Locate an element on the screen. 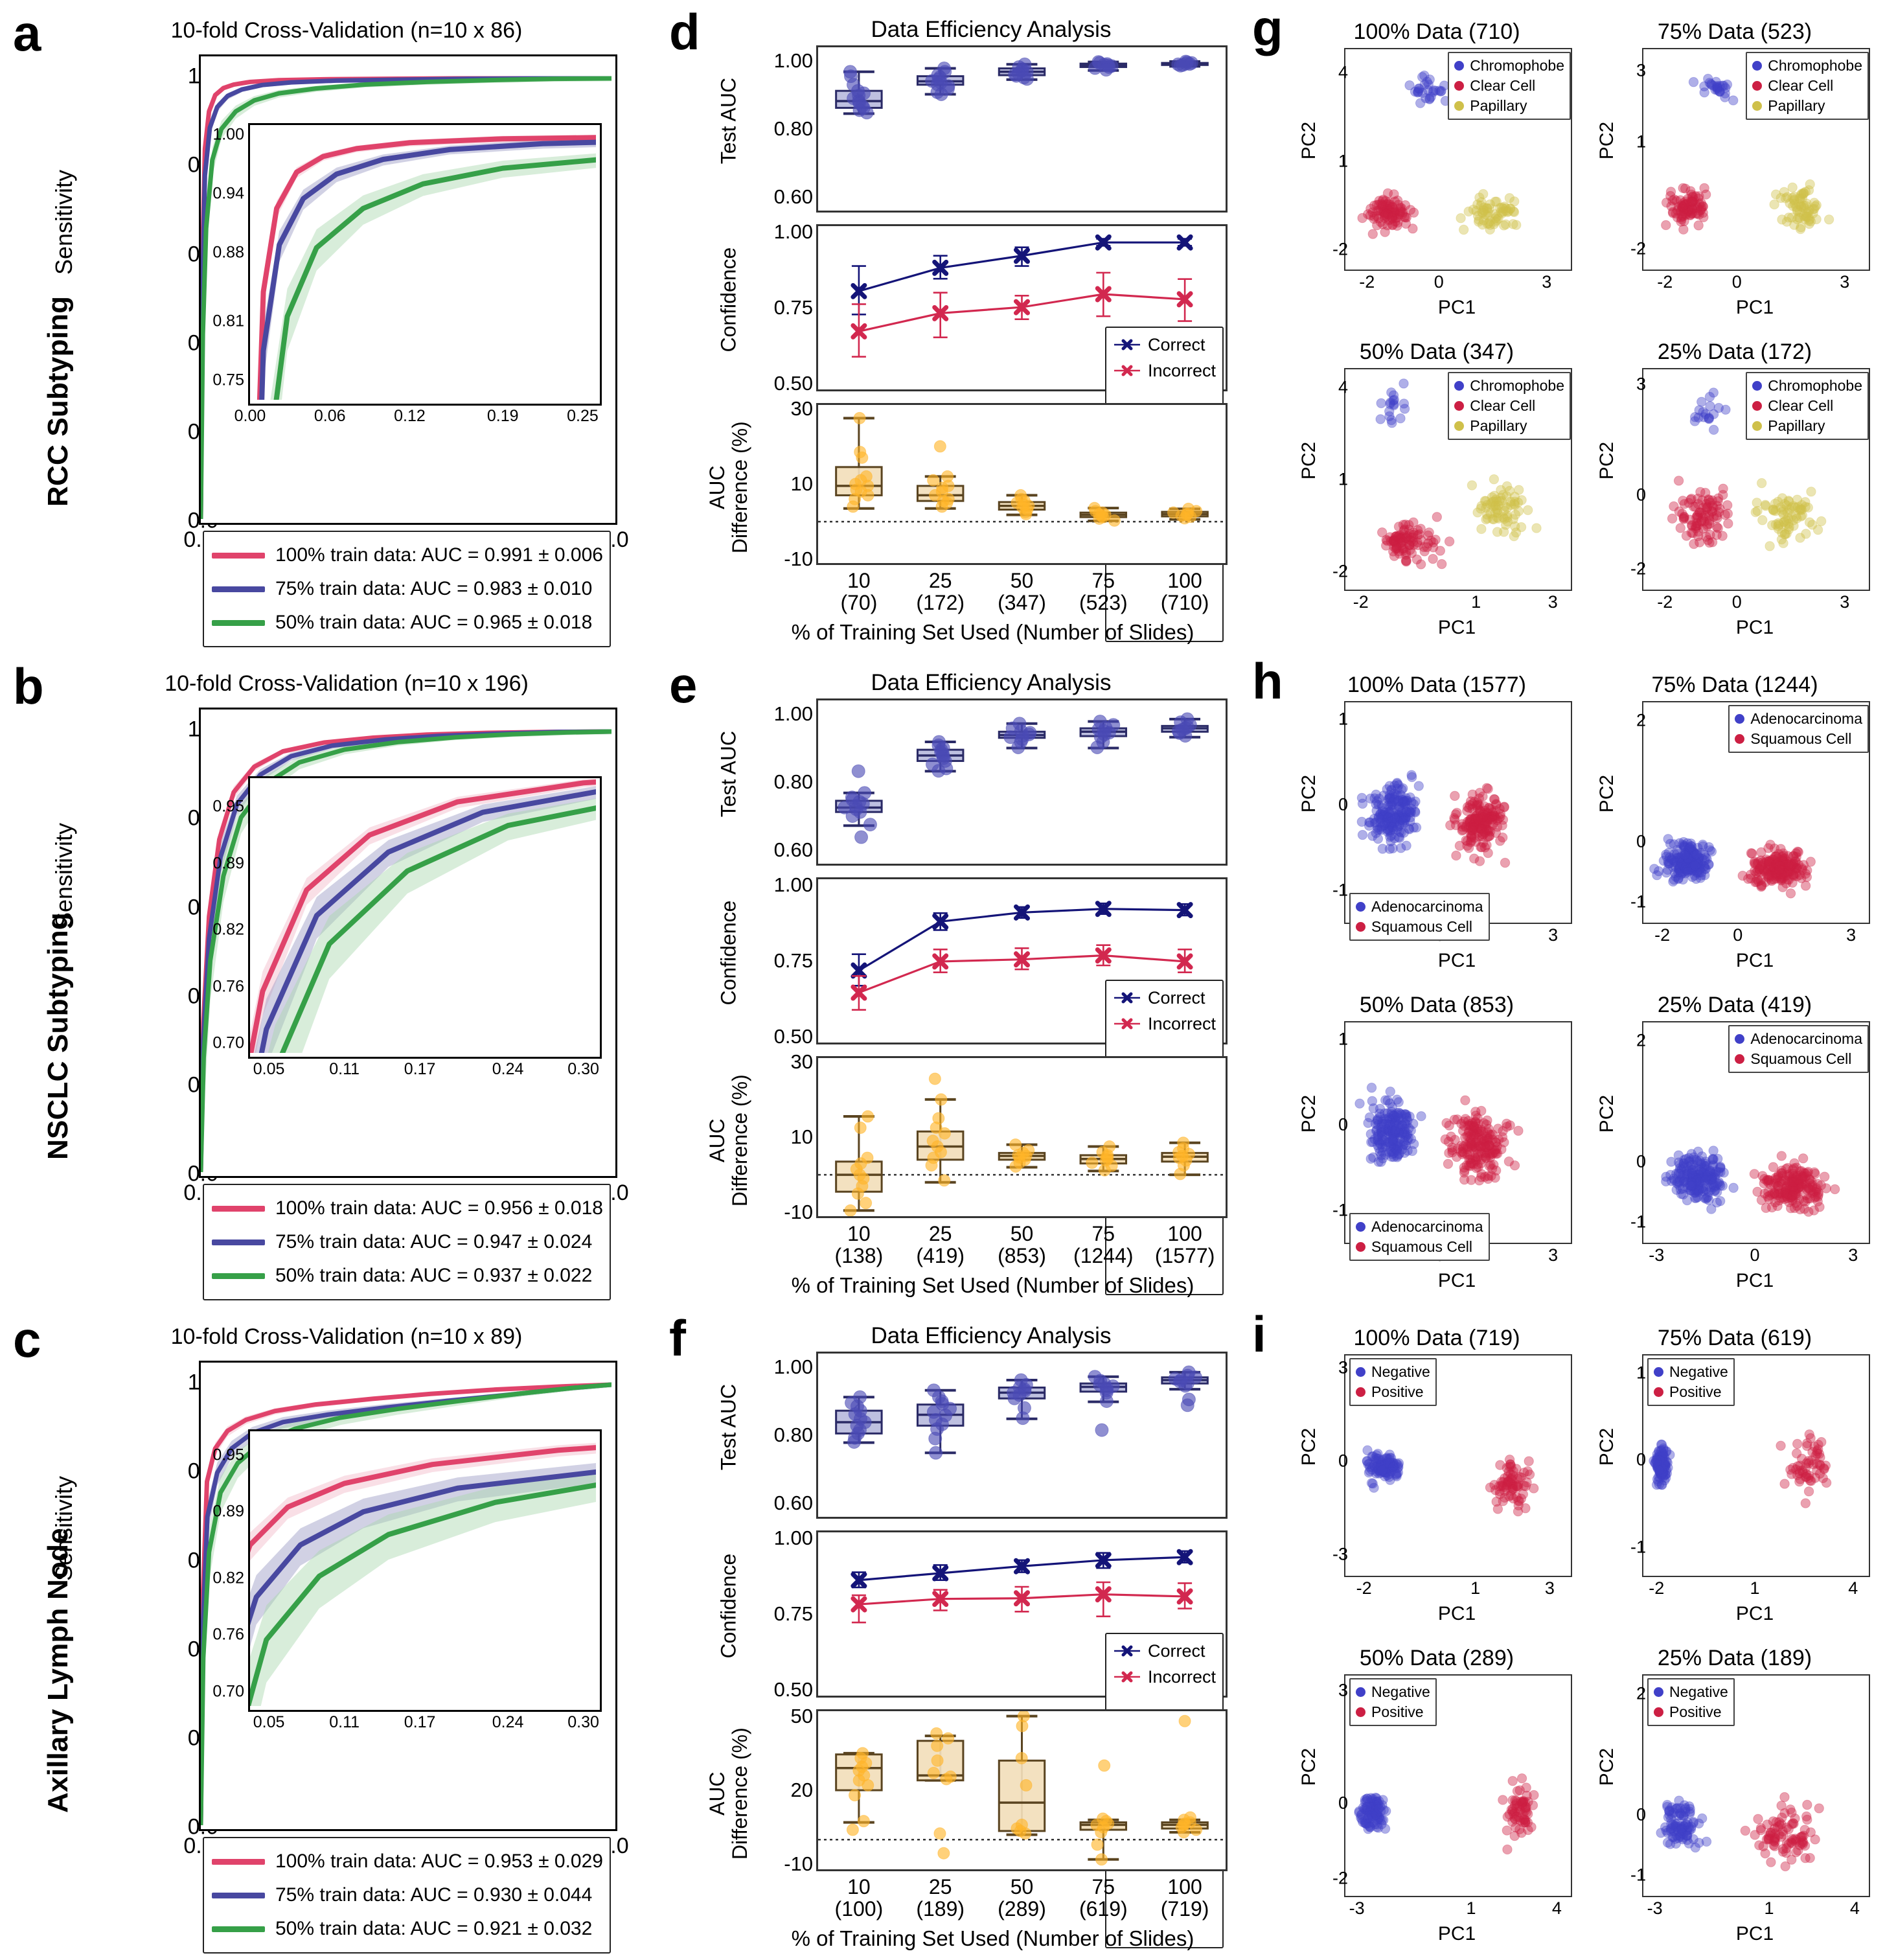 This screenshot has width=1885, height=1960. panel-letter-i: i is located at coordinates (1259, 1334).